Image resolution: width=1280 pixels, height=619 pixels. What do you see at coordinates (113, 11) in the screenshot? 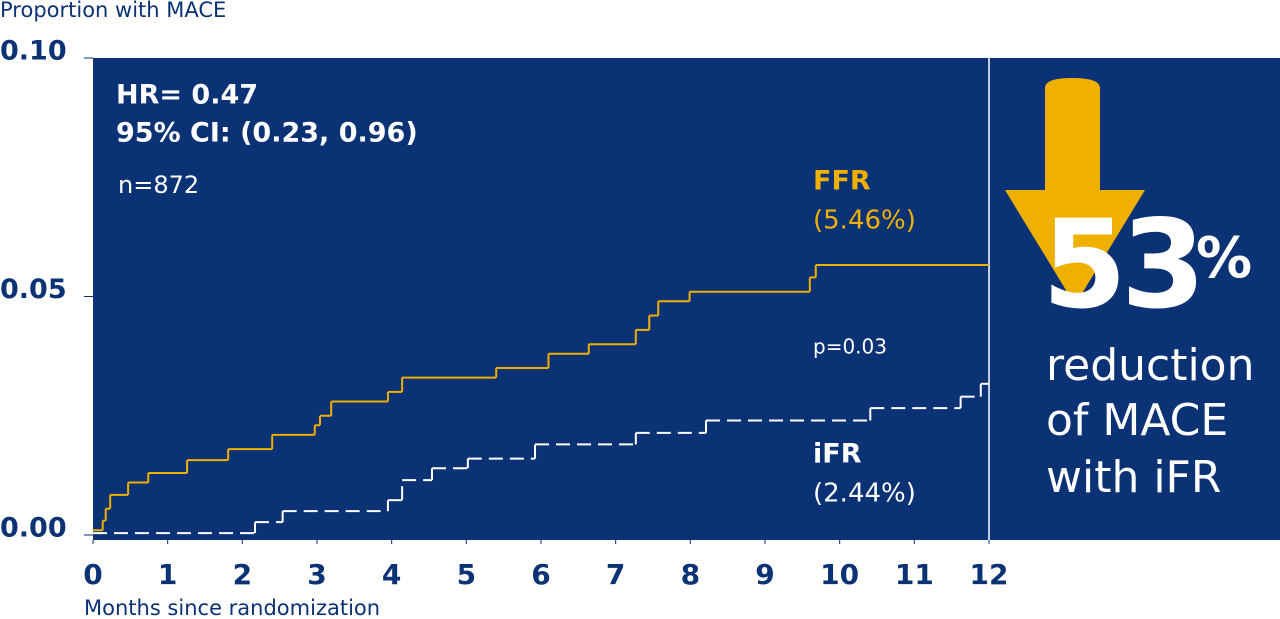
I see `y-axis-title: Proportion with MACE` at bounding box center [113, 11].